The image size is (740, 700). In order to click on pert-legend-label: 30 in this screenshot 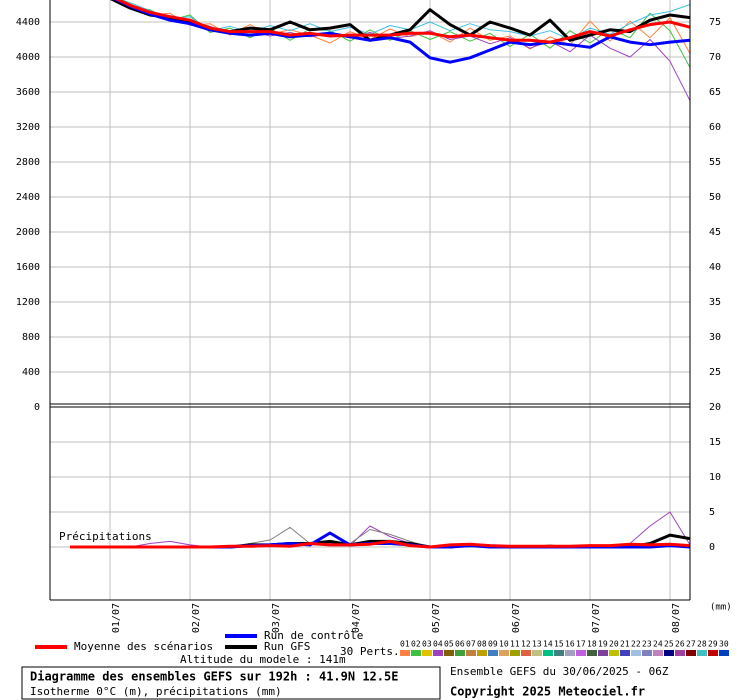, I will do `click(724, 644)`.